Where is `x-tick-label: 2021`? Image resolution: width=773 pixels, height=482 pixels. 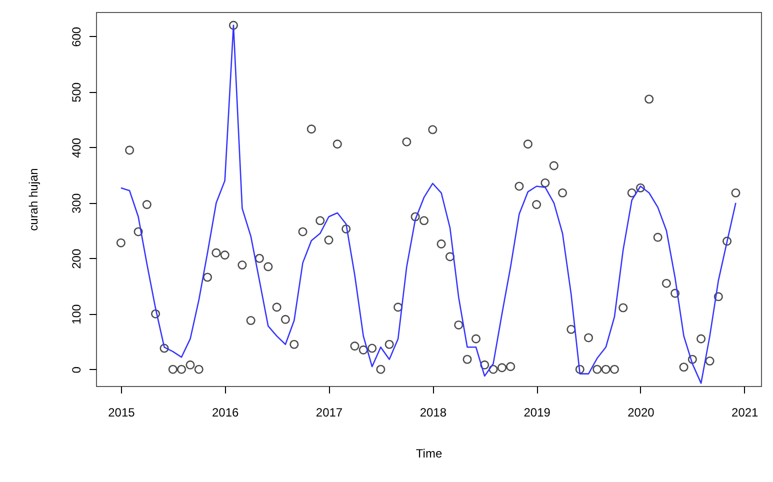 x-tick-label: 2021 is located at coordinates (745, 413).